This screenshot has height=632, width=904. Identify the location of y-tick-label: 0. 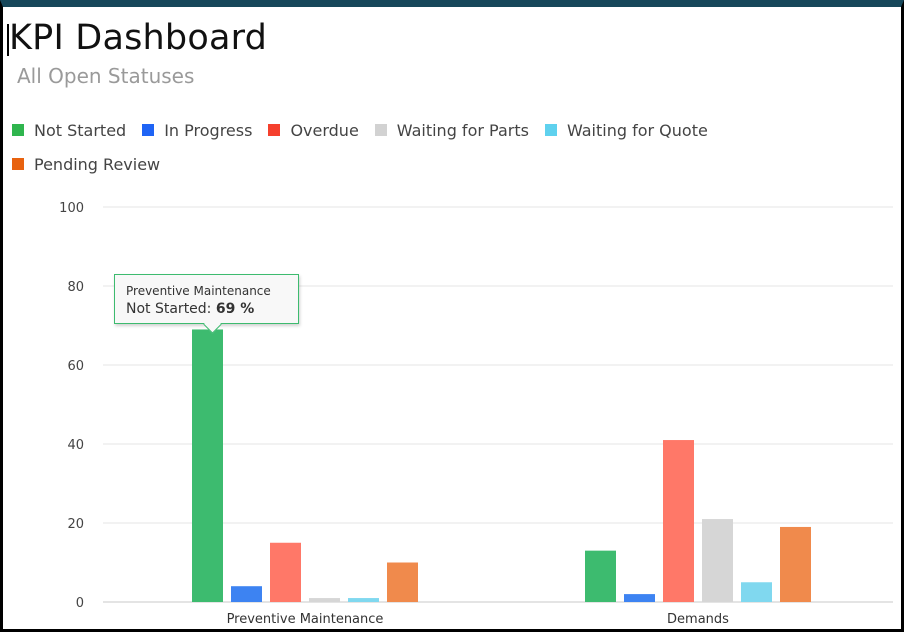
(80, 603).